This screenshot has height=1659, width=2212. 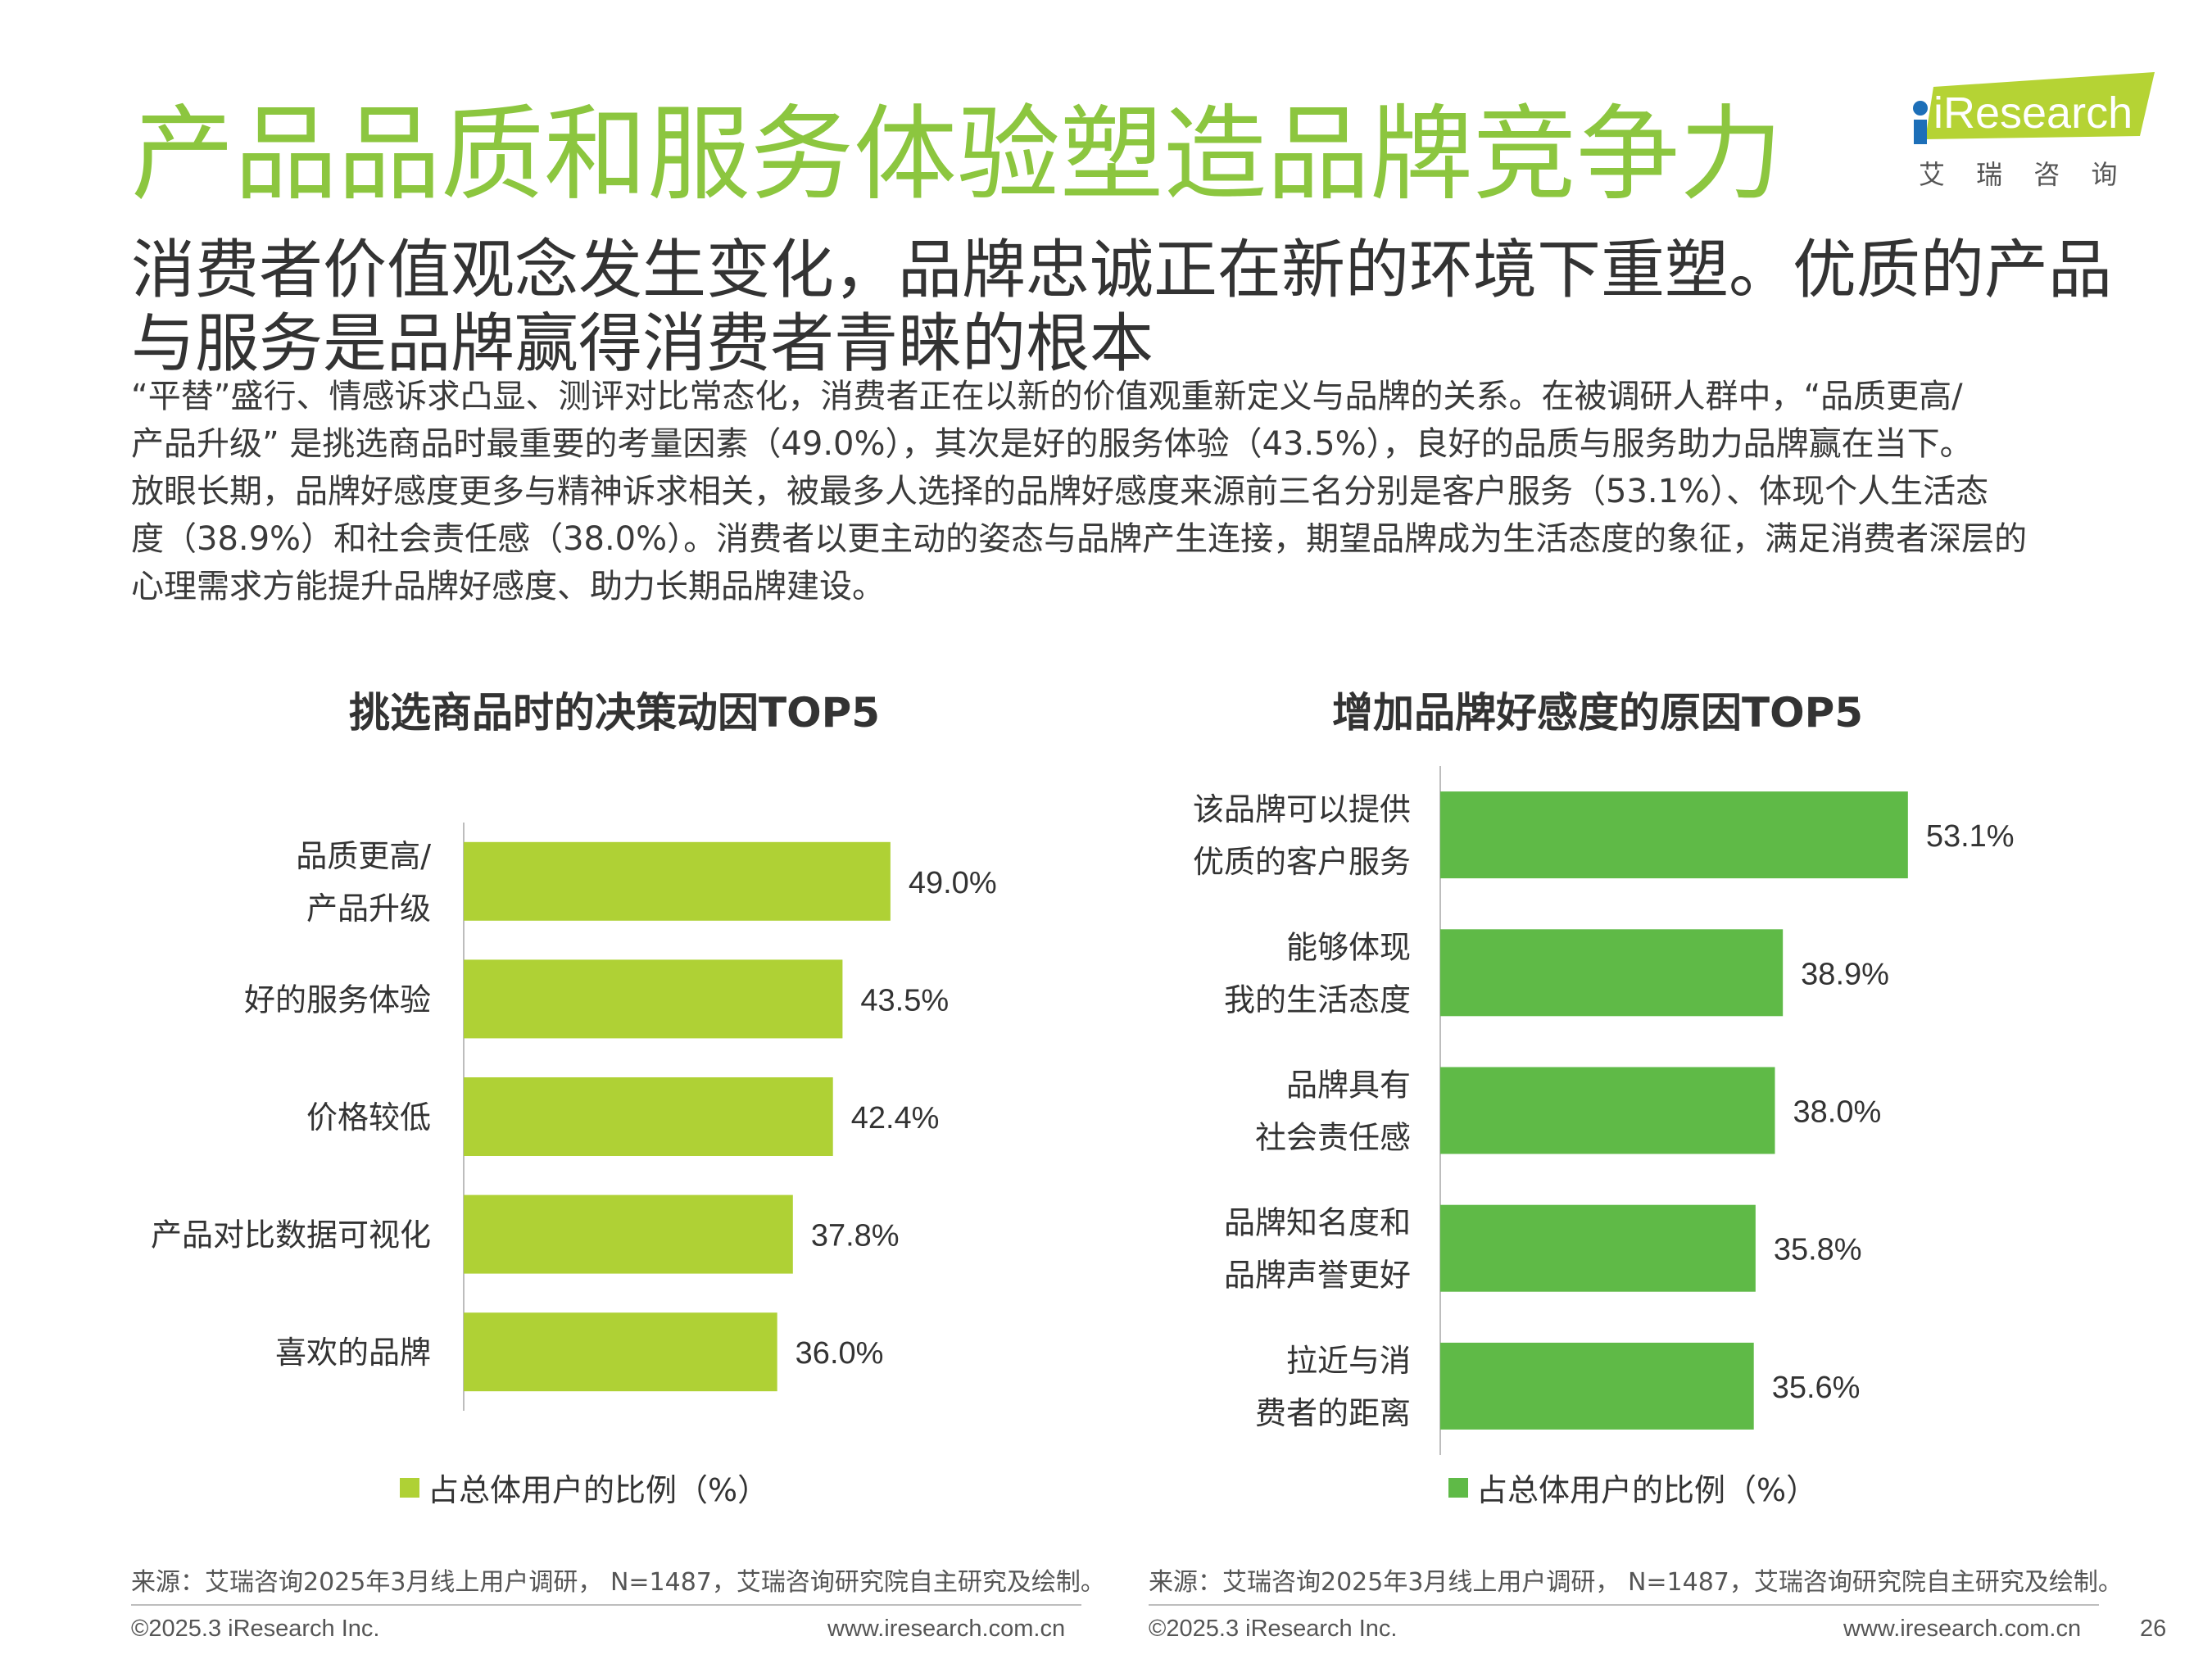 What do you see at coordinates (1920, 108) in the screenshot?
I see `logo-dot-icon` at bounding box center [1920, 108].